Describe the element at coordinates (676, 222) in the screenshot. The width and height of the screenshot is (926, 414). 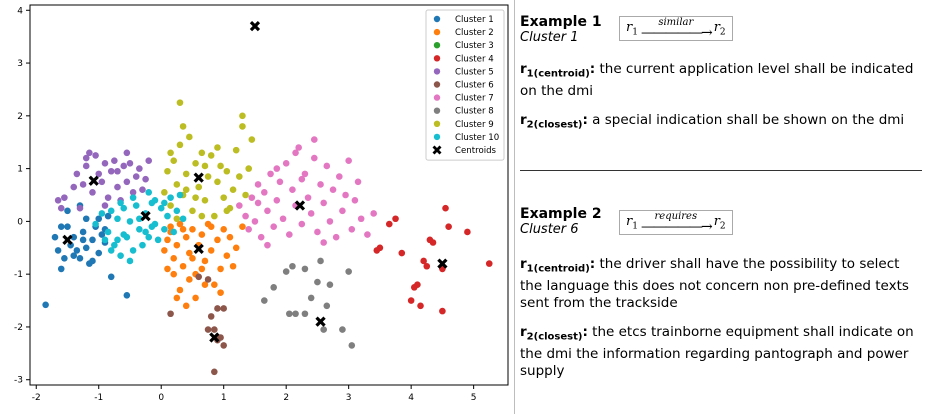
I see `example-2-relation: r1 requires —————→ r2` at that location.